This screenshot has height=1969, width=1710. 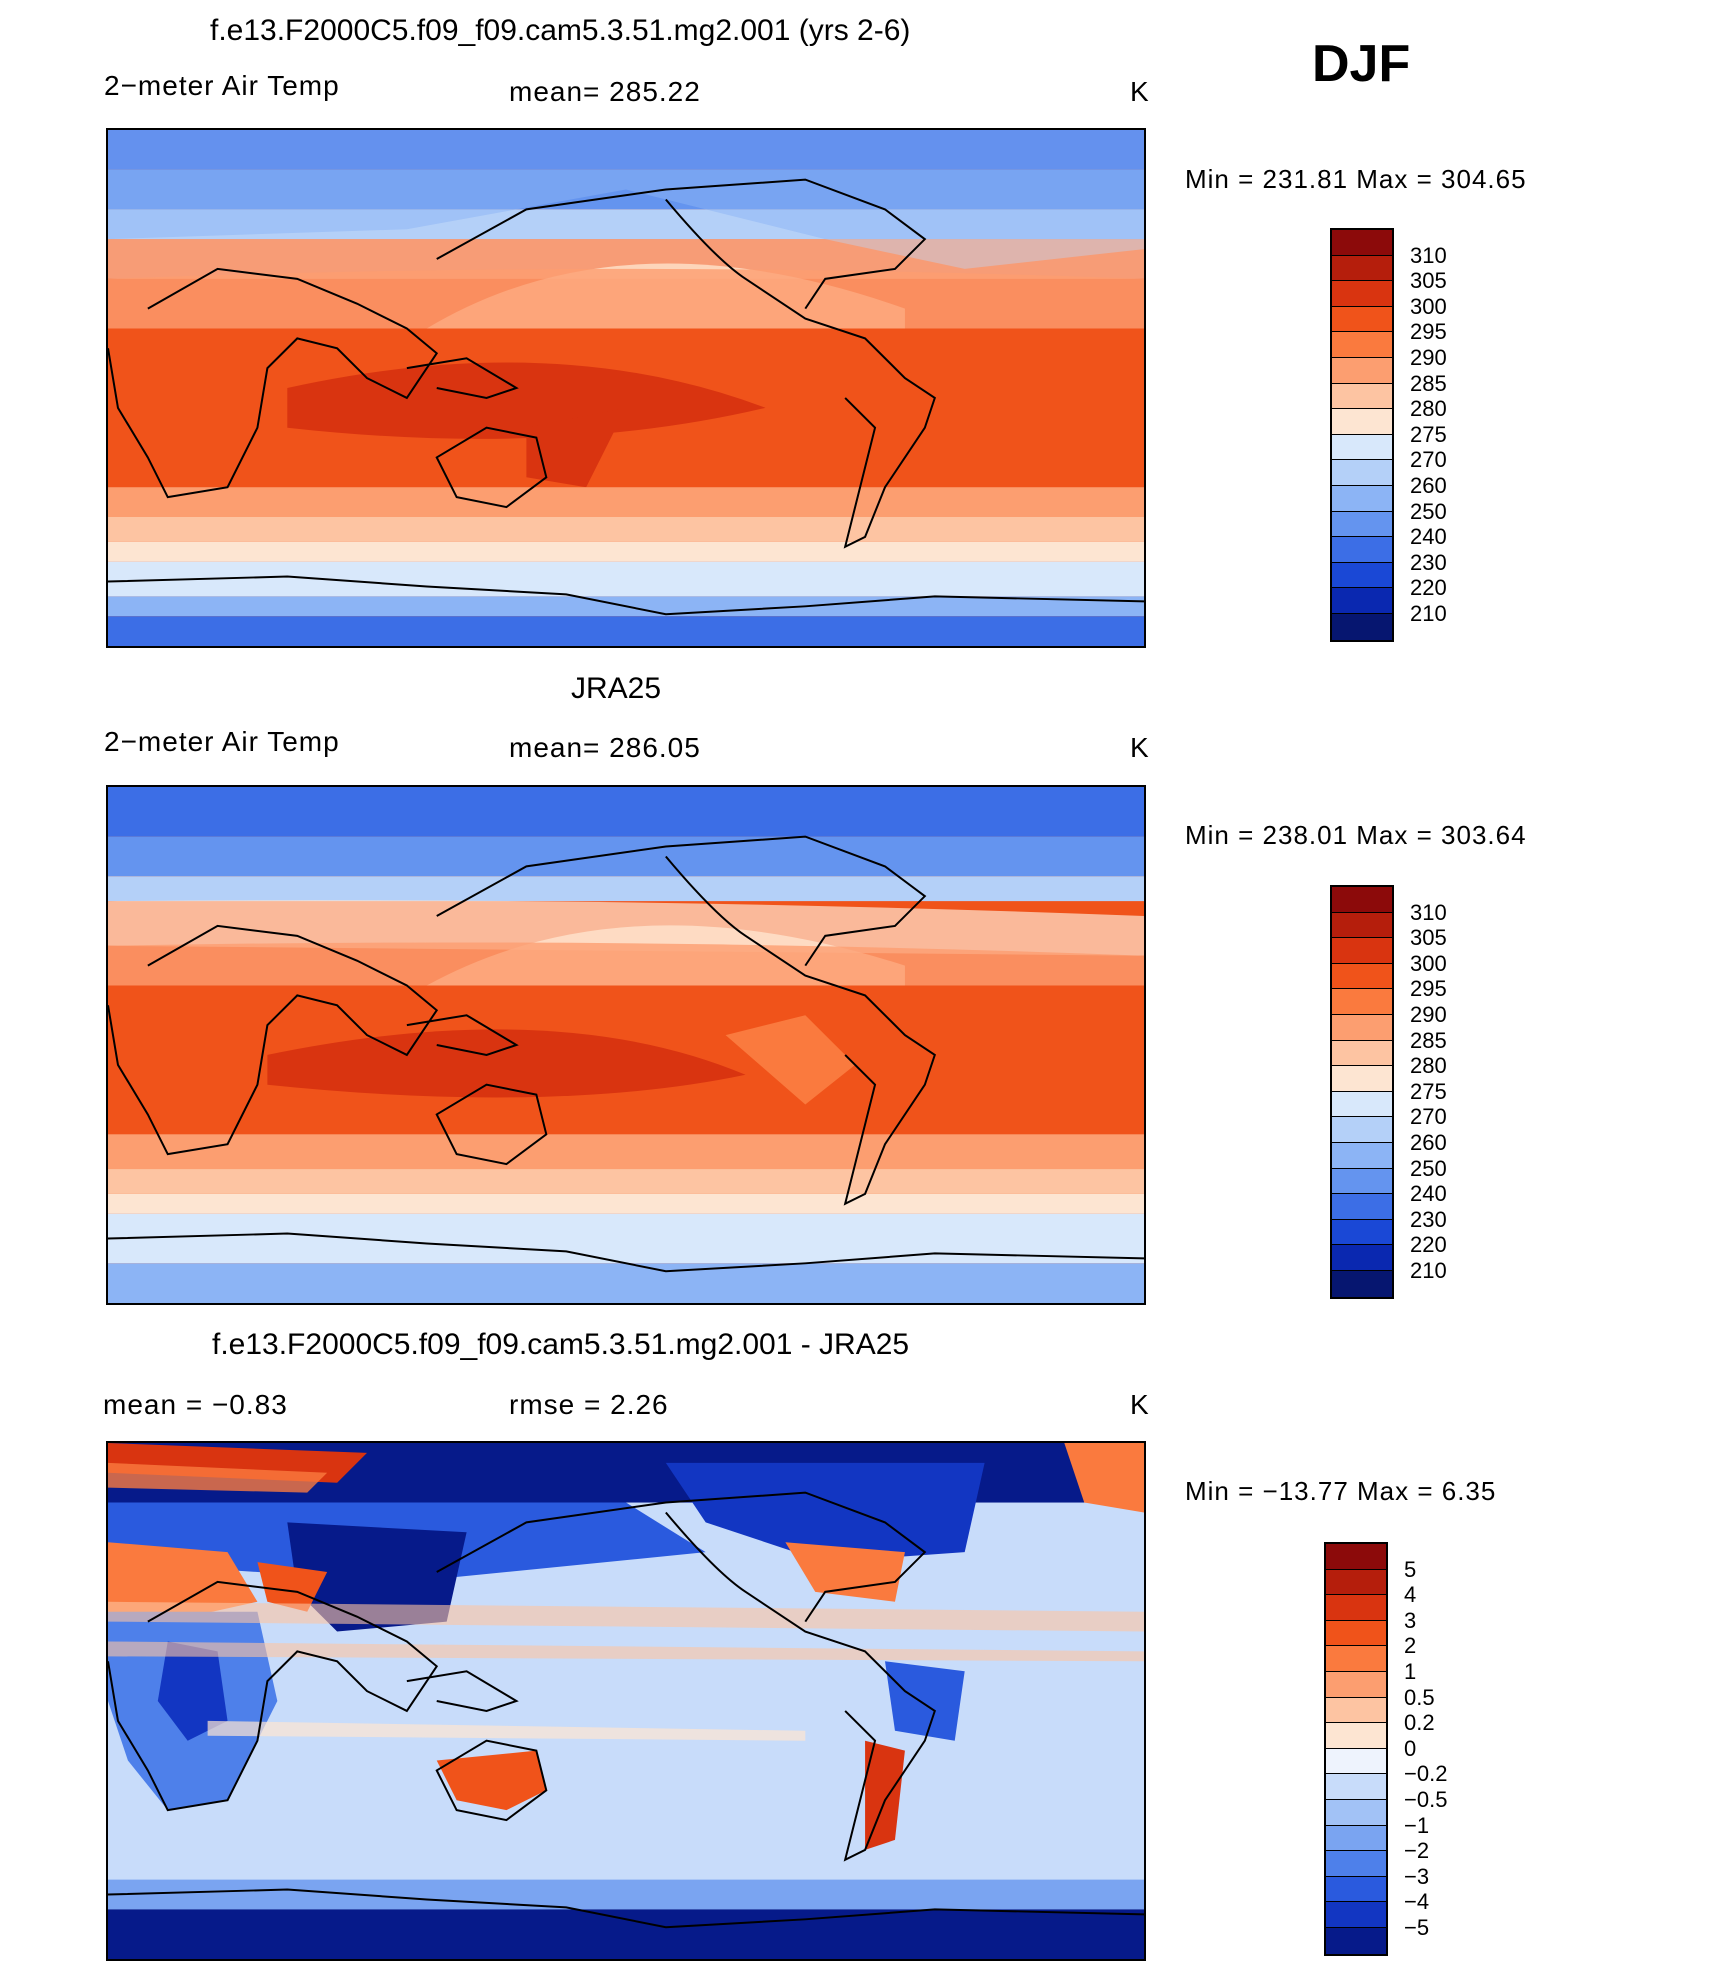 I want to click on legend-label: 0.5, so click(x=1419, y=1697).